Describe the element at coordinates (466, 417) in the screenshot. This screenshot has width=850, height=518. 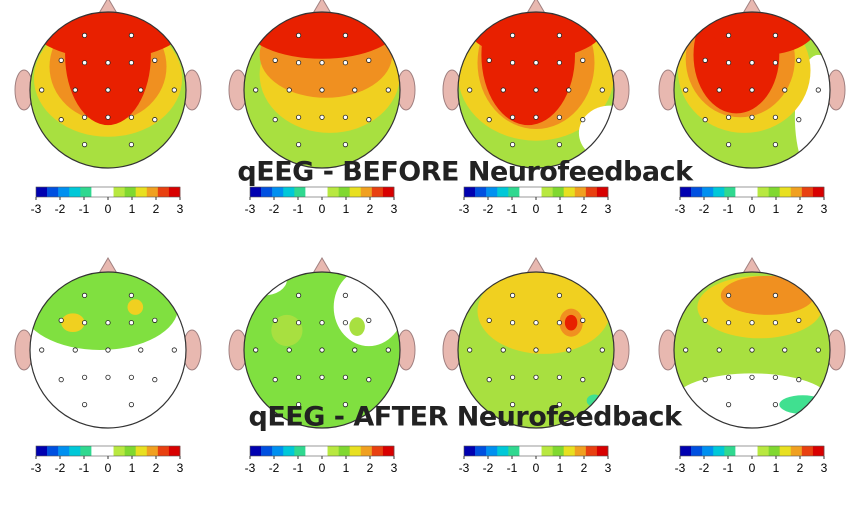
I see `after-title: qEEG - AFTER Neurofeedback` at that location.